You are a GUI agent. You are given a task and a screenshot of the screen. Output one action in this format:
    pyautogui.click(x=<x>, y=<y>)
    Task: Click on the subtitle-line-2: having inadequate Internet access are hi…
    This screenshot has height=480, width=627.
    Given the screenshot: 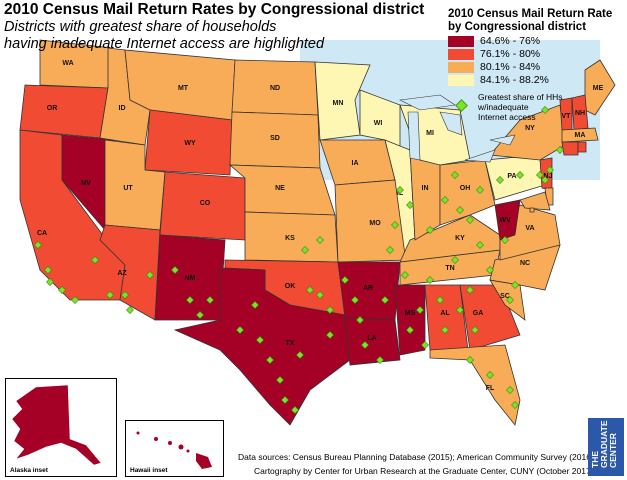 What is the action you would take?
    pyautogui.click(x=164, y=44)
    